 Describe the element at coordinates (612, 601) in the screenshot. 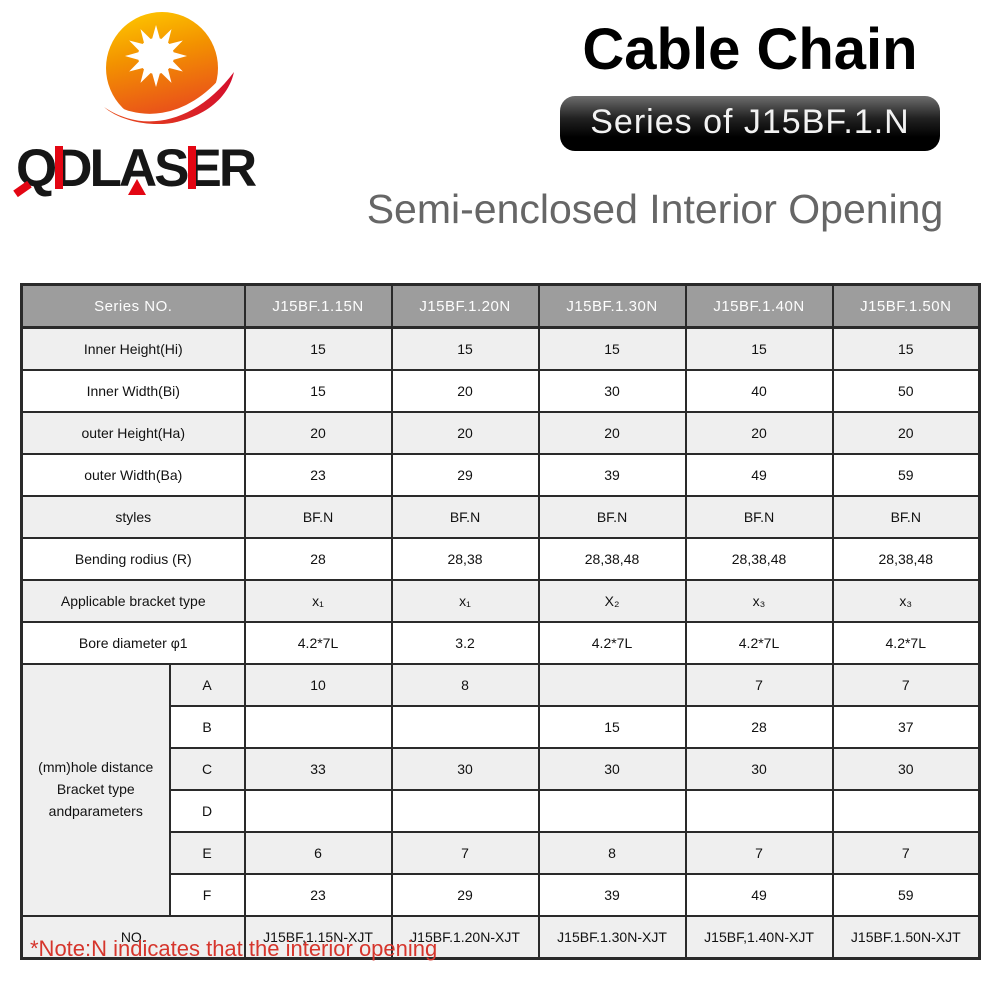

I see `cell: X₂` at that location.